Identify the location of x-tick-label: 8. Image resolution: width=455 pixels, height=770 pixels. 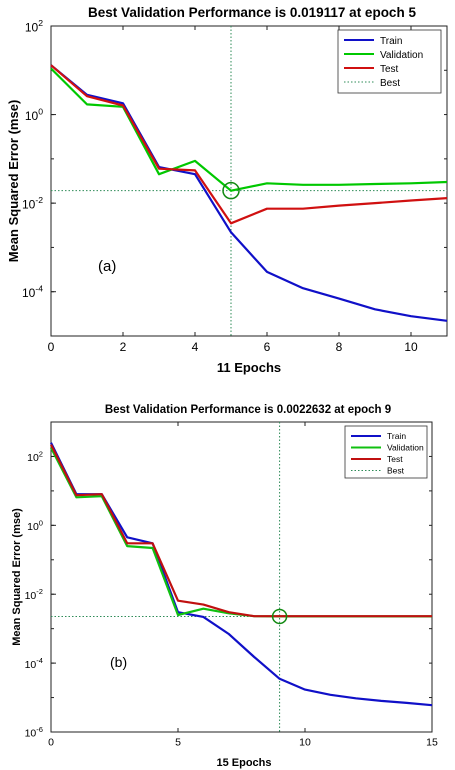
(339, 347).